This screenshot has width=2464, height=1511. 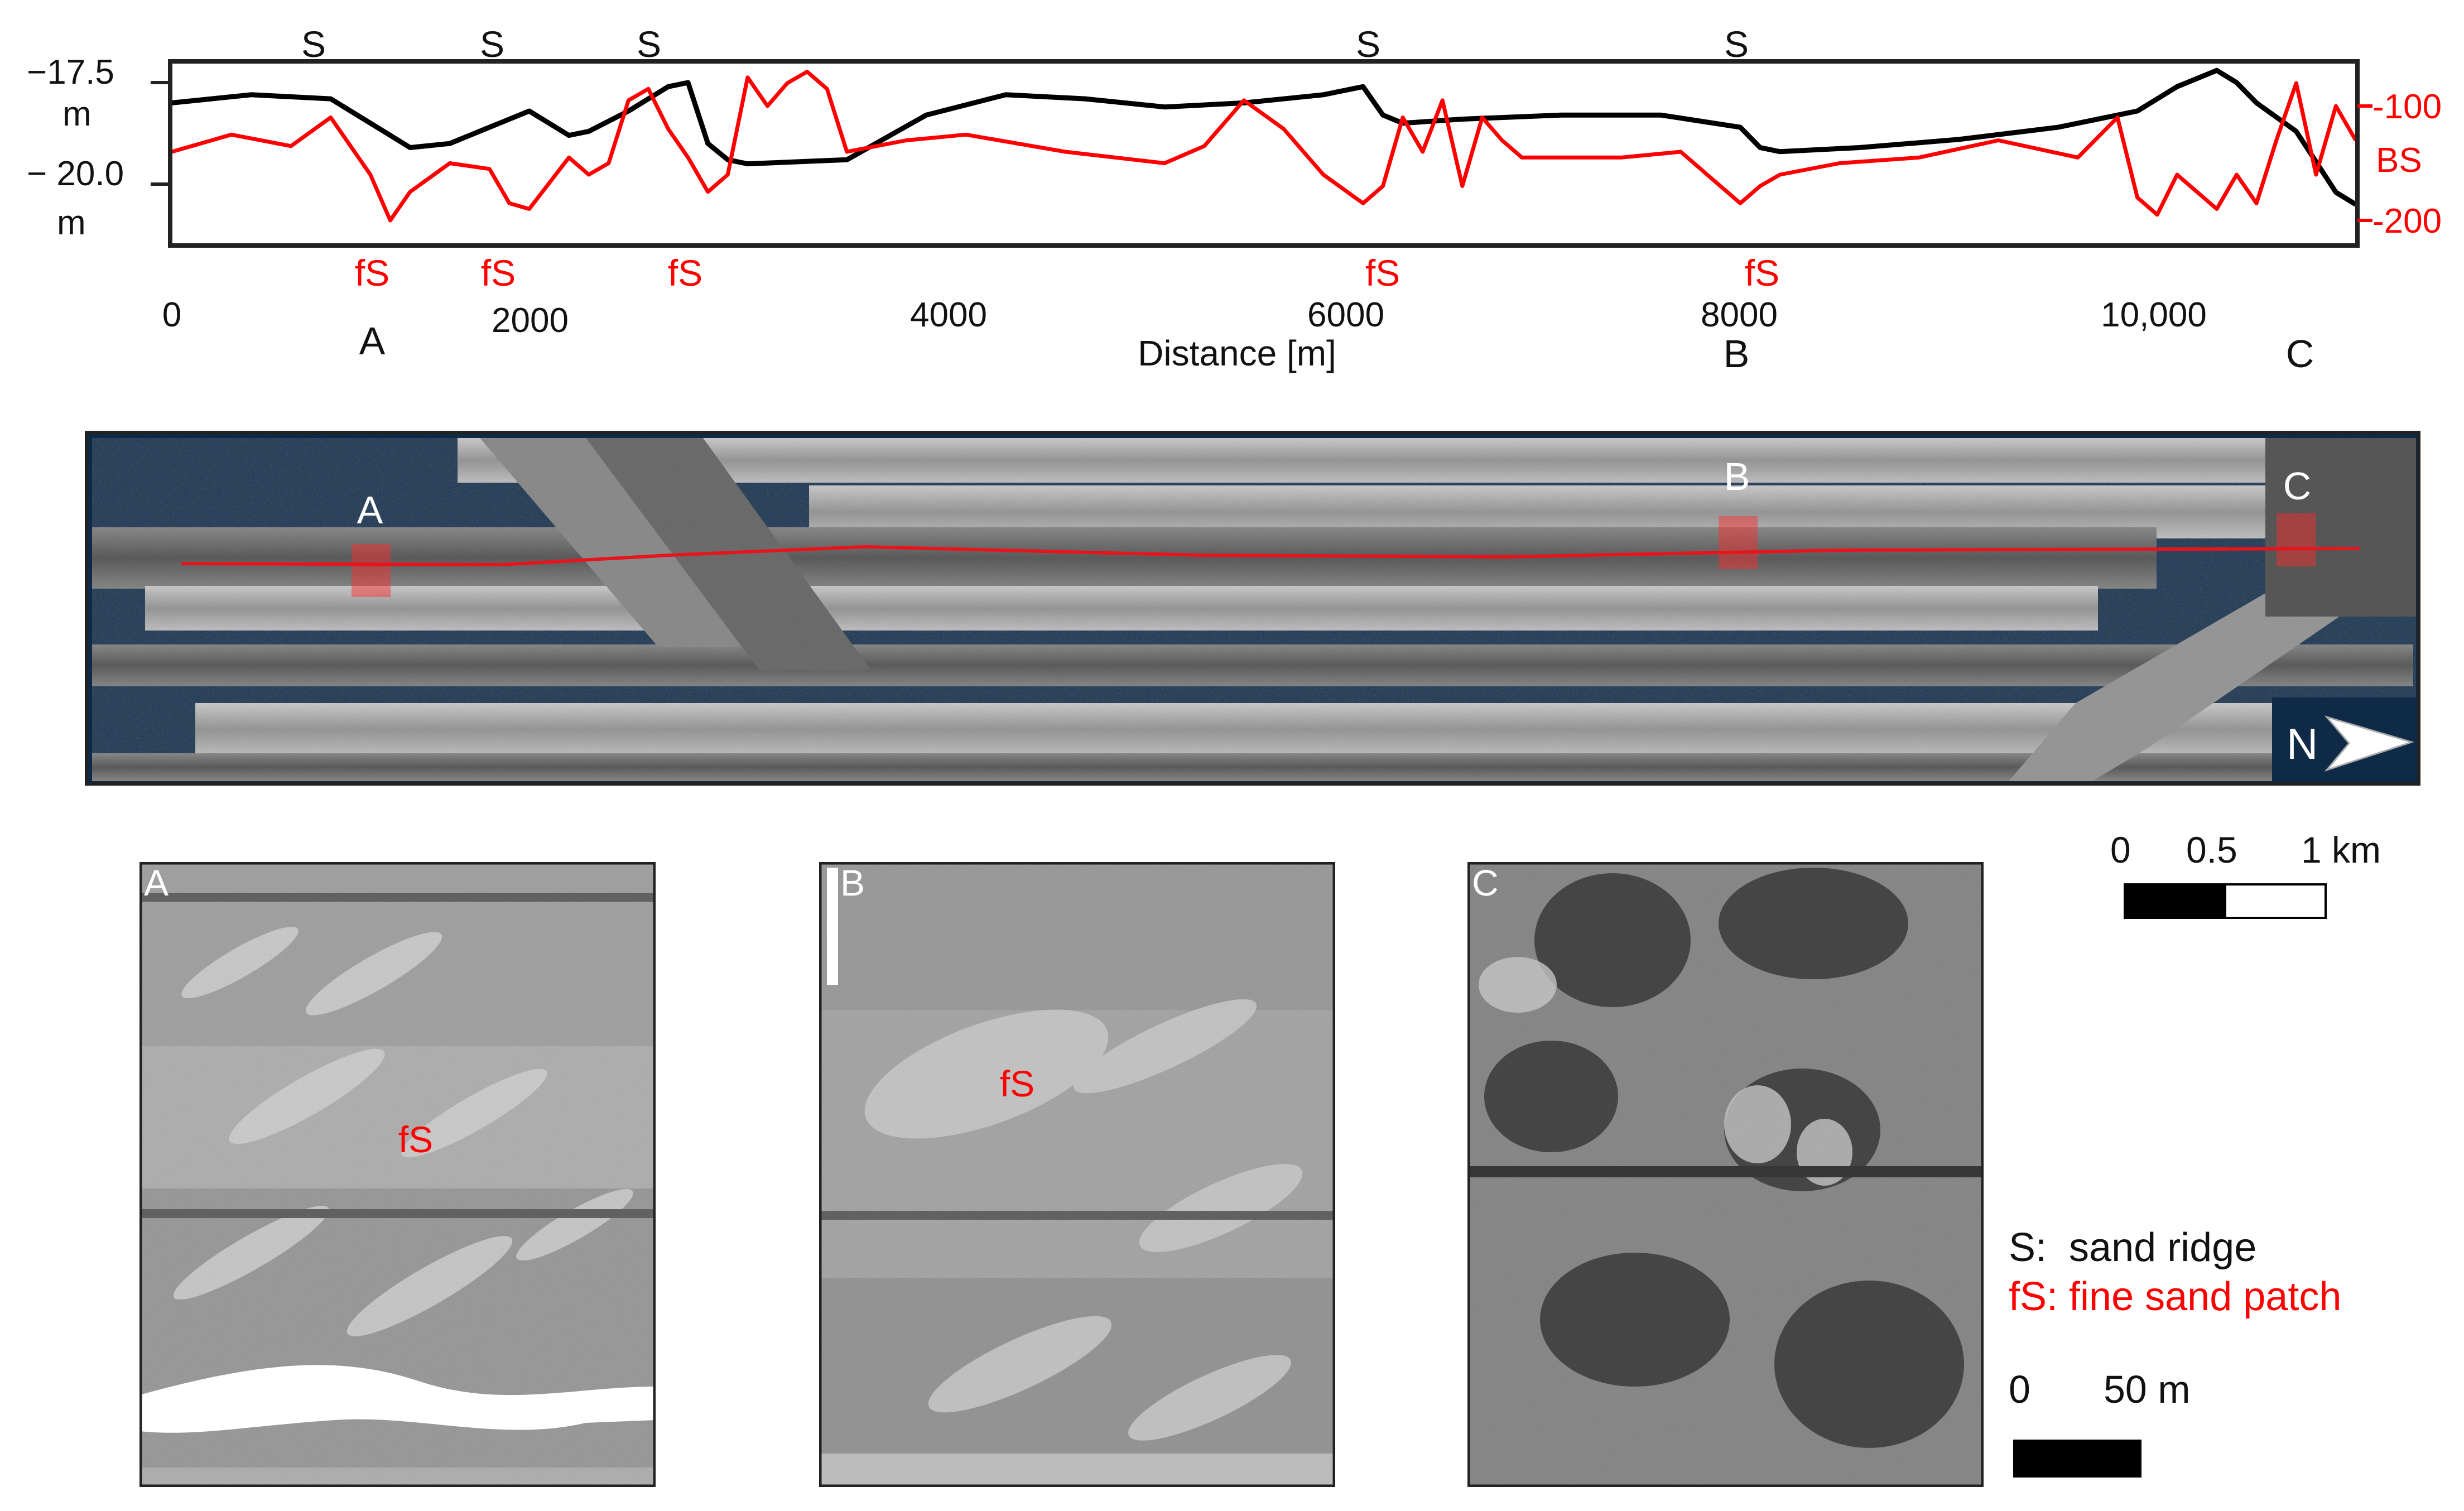 What do you see at coordinates (530, 320) in the screenshot?
I see `x-tick-label: 2000` at bounding box center [530, 320].